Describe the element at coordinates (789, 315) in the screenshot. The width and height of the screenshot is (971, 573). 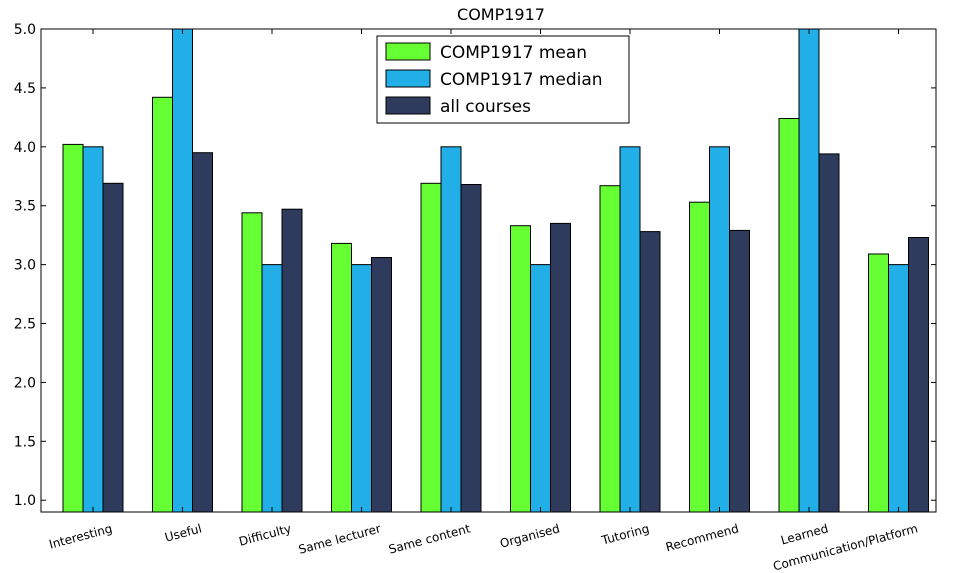
I see `bar-learned-comp1917-mean` at that location.